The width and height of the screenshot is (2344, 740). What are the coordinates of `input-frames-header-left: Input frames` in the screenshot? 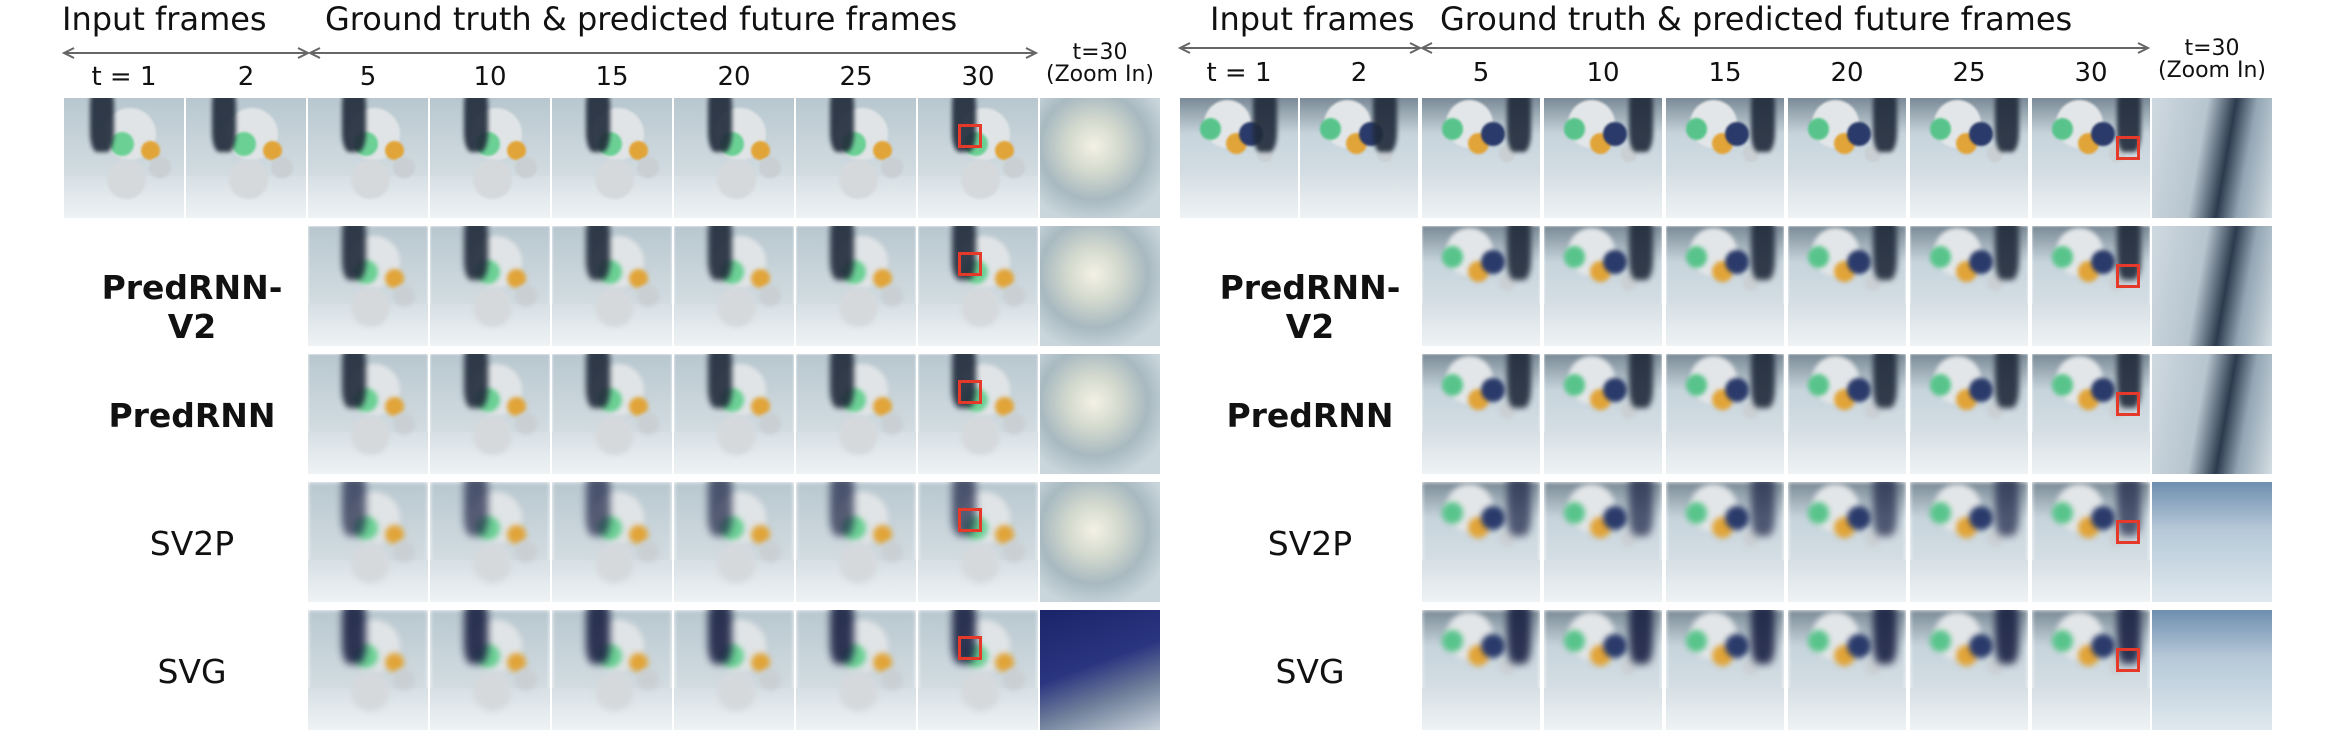 It's located at (164, 19).